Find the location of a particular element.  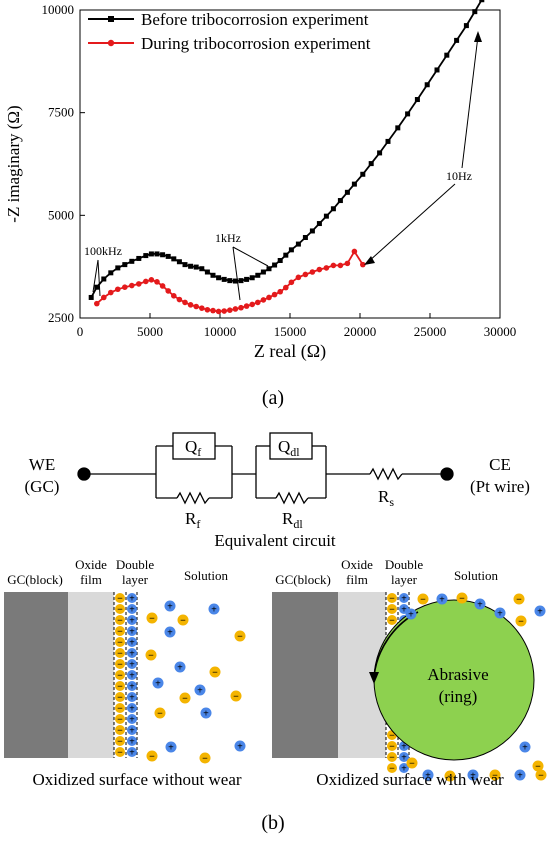

right-gc-block is located at coordinates (305, 675).